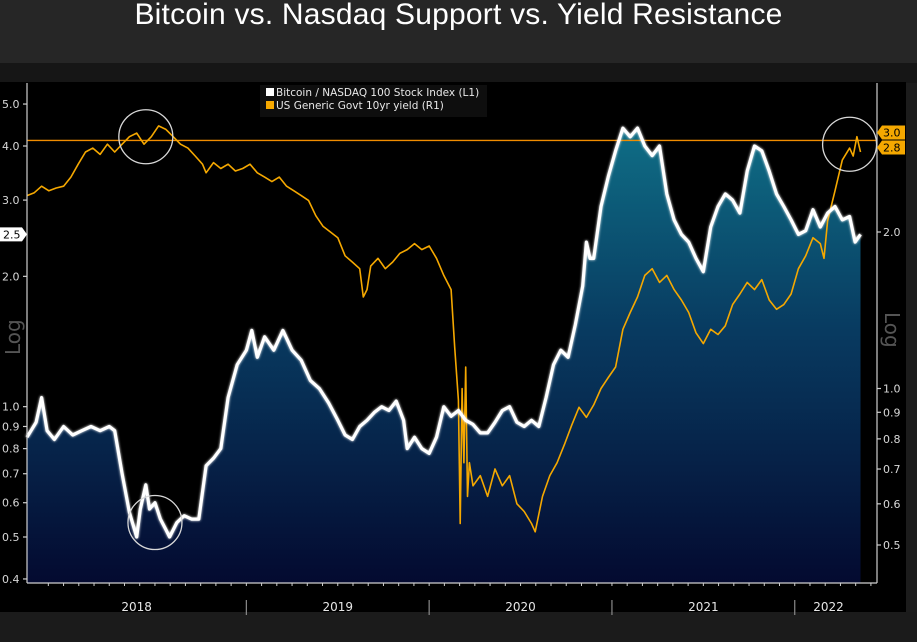 The image size is (917, 642). Describe the element at coordinates (458, 31) in the screenshot. I see `title-band` at that location.